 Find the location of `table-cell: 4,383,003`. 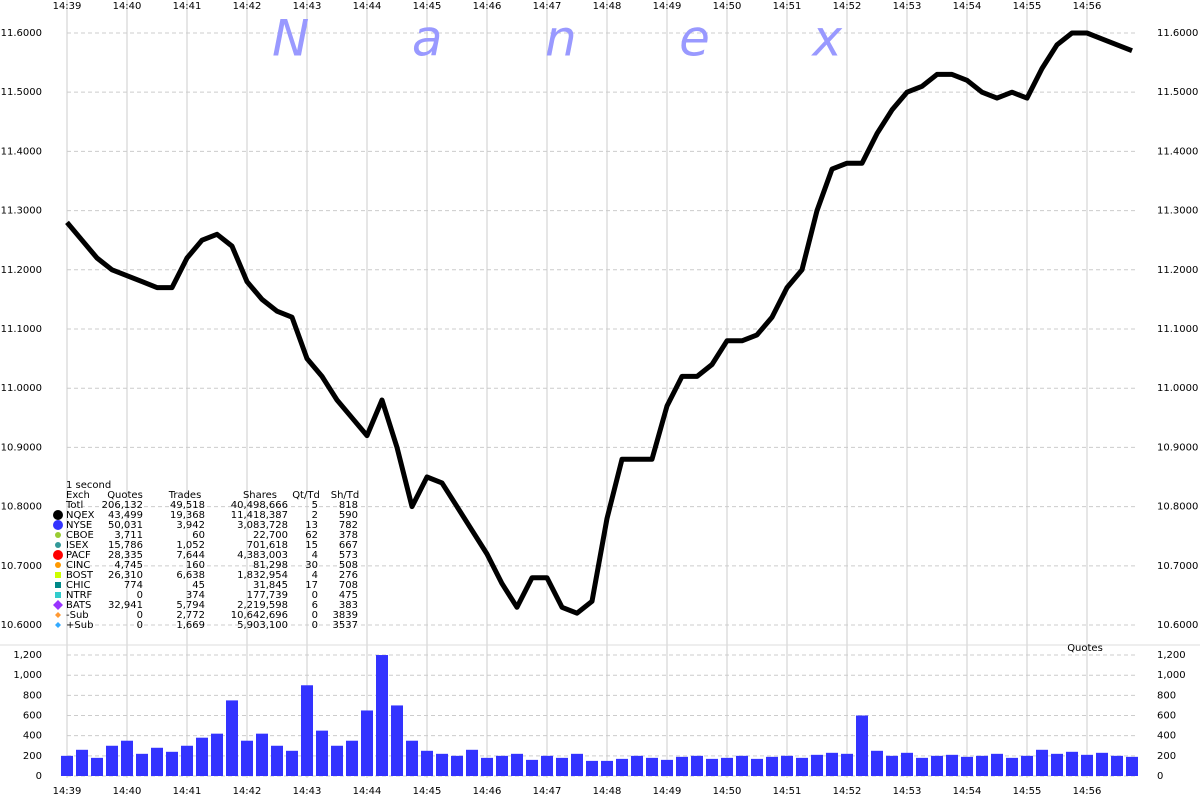

table-cell: 4,383,003 is located at coordinates (262, 555).